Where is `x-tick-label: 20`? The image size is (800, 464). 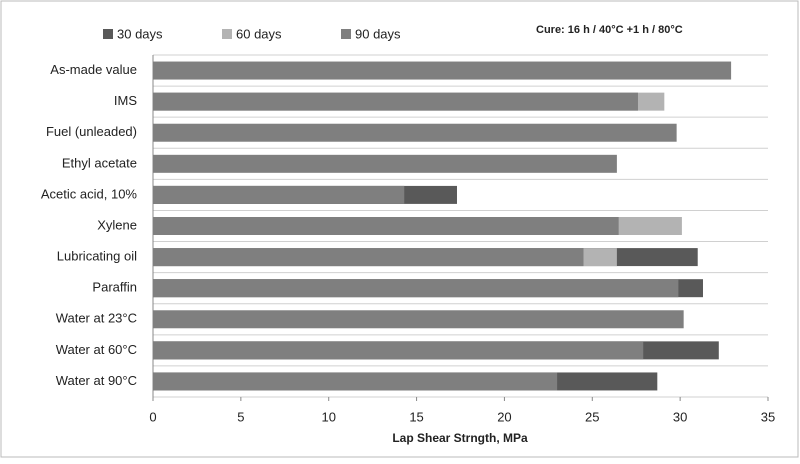
x-tick-label: 20 is located at coordinates (504, 416).